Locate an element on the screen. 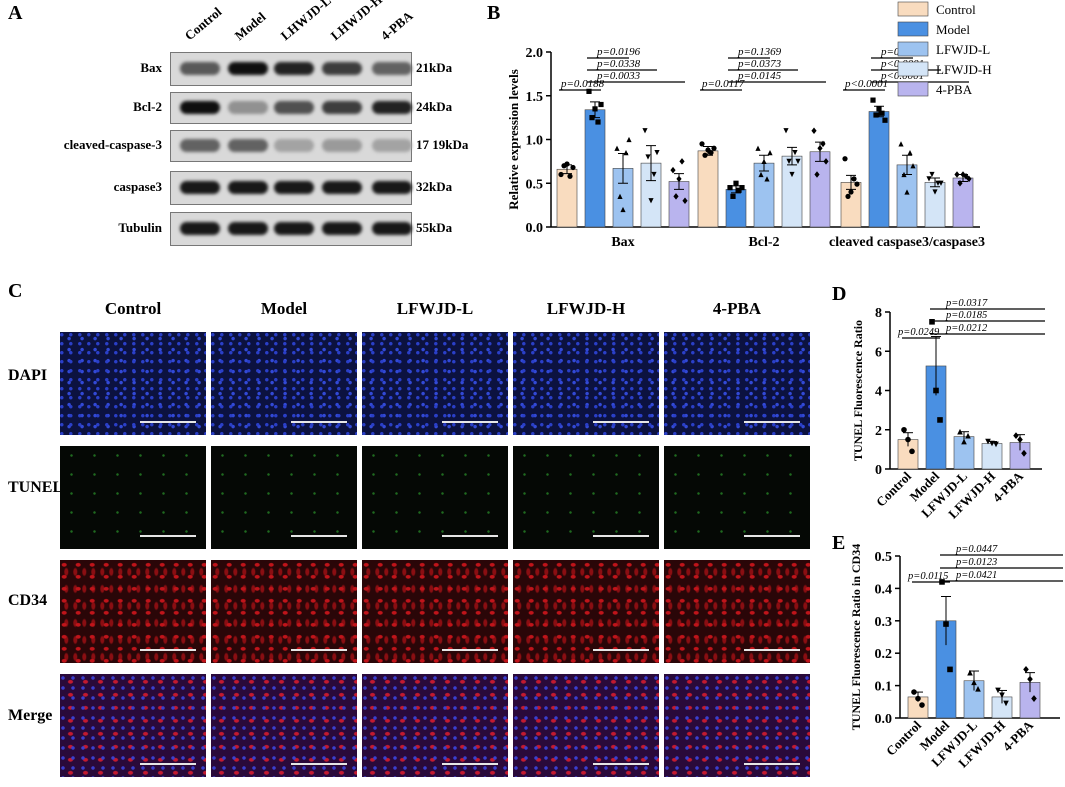 The height and width of the screenshot is (787, 1065). blot-size-label: 32kDa is located at coordinates (434, 186).